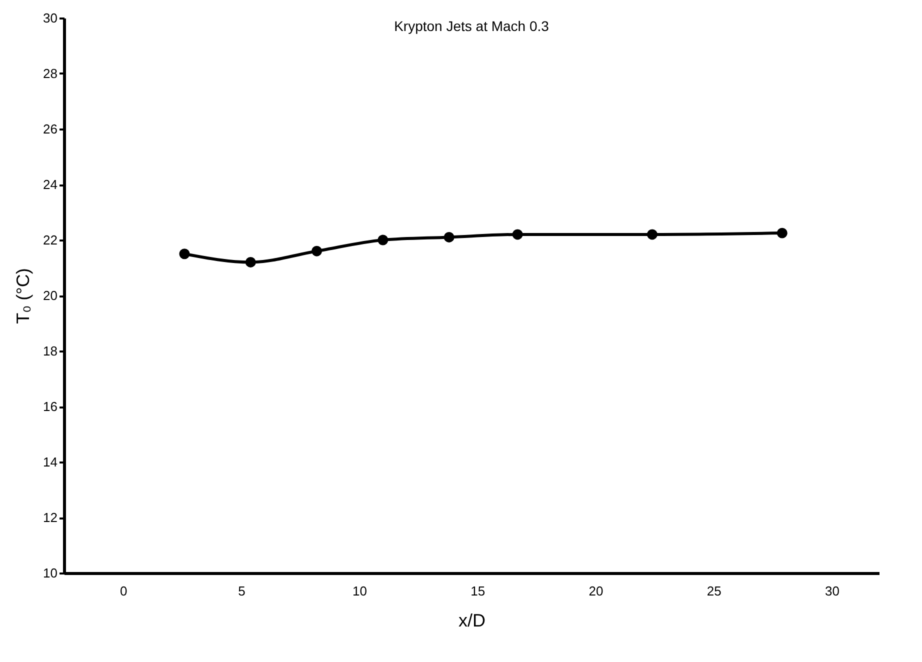  I want to click on x-tick-label: 20, so click(596, 591).